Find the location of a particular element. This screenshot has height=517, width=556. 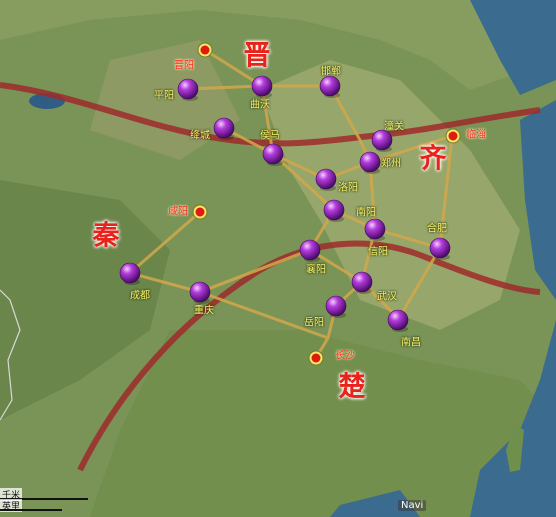

state-label-qi: 齐 is located at coordinates (433, 159).